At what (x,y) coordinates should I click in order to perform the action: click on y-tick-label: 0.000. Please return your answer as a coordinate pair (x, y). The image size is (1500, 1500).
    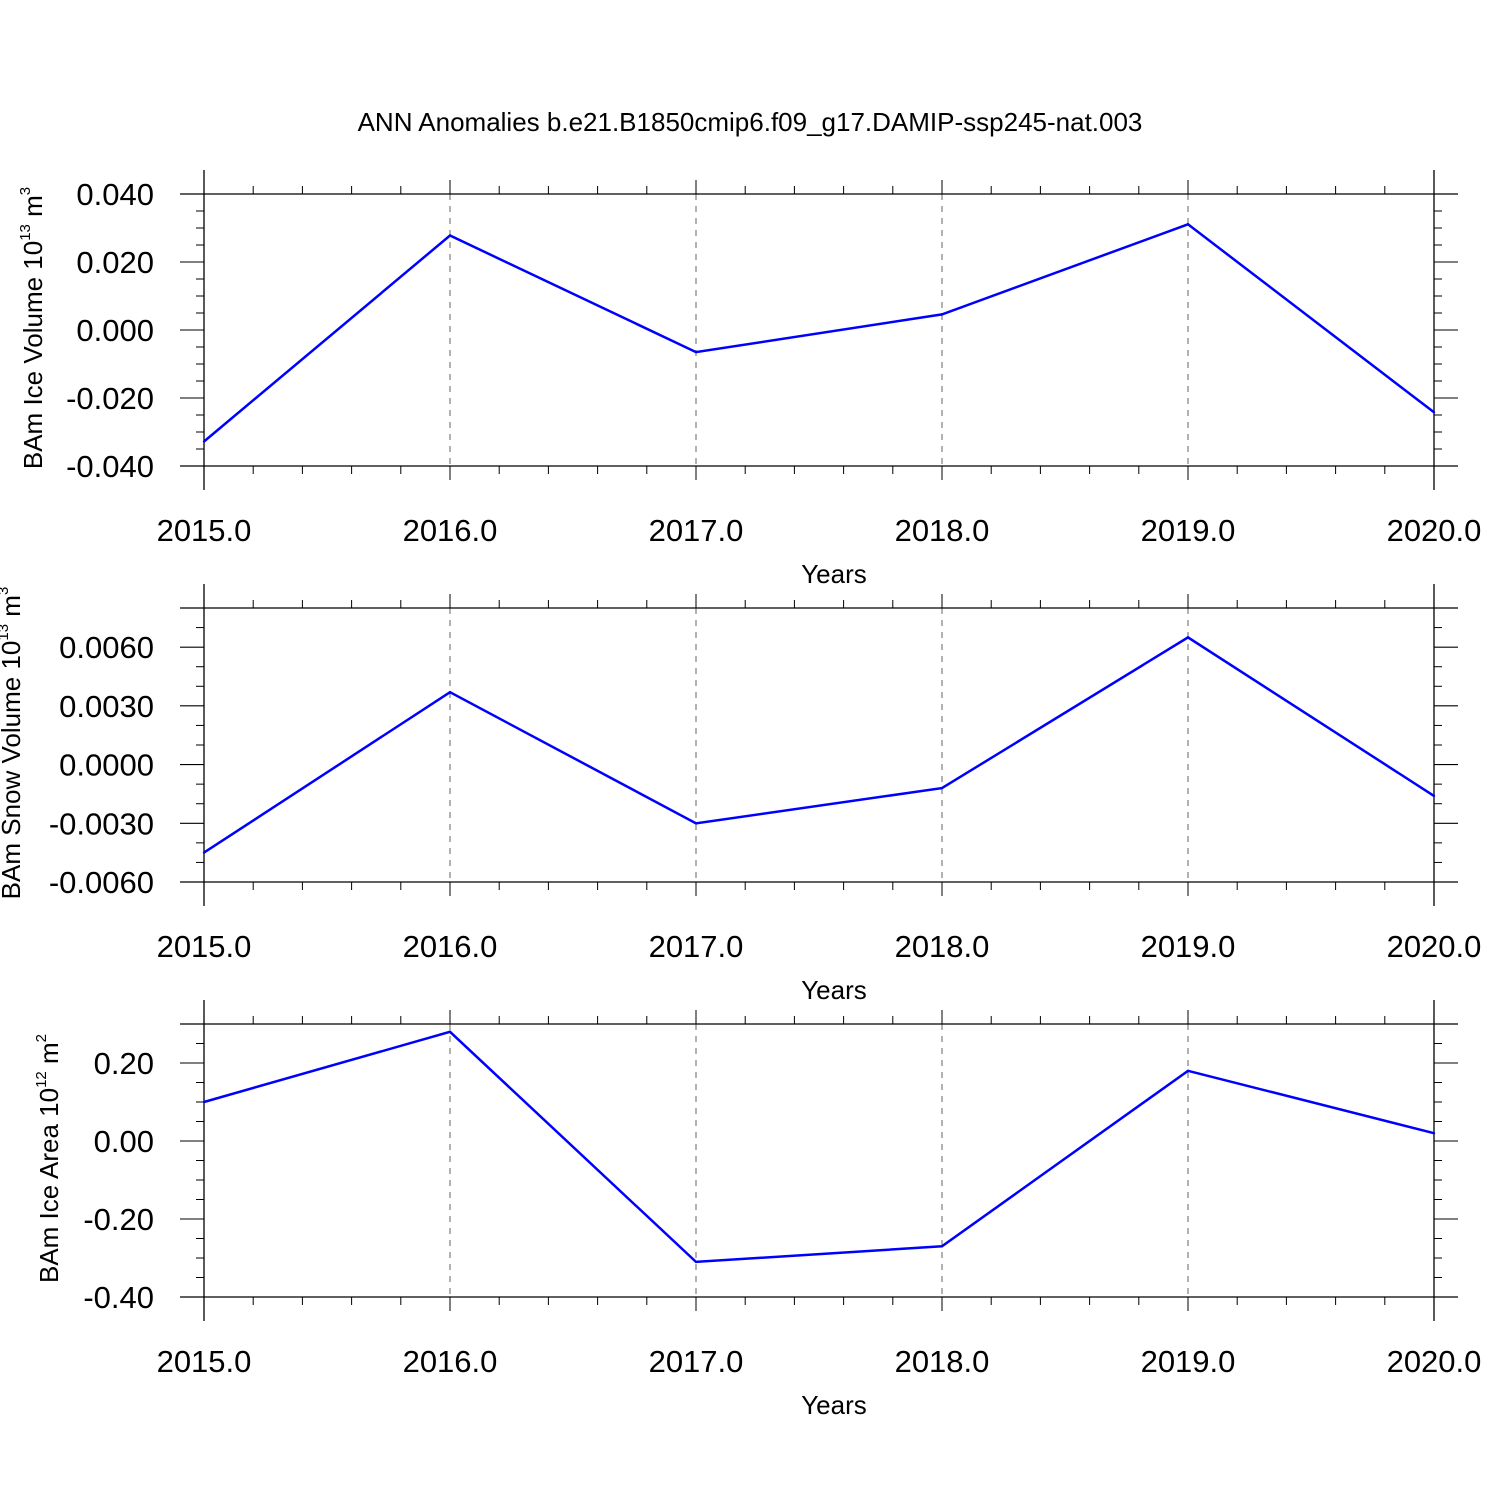
    Looking at the image, I should click on (115, 330).